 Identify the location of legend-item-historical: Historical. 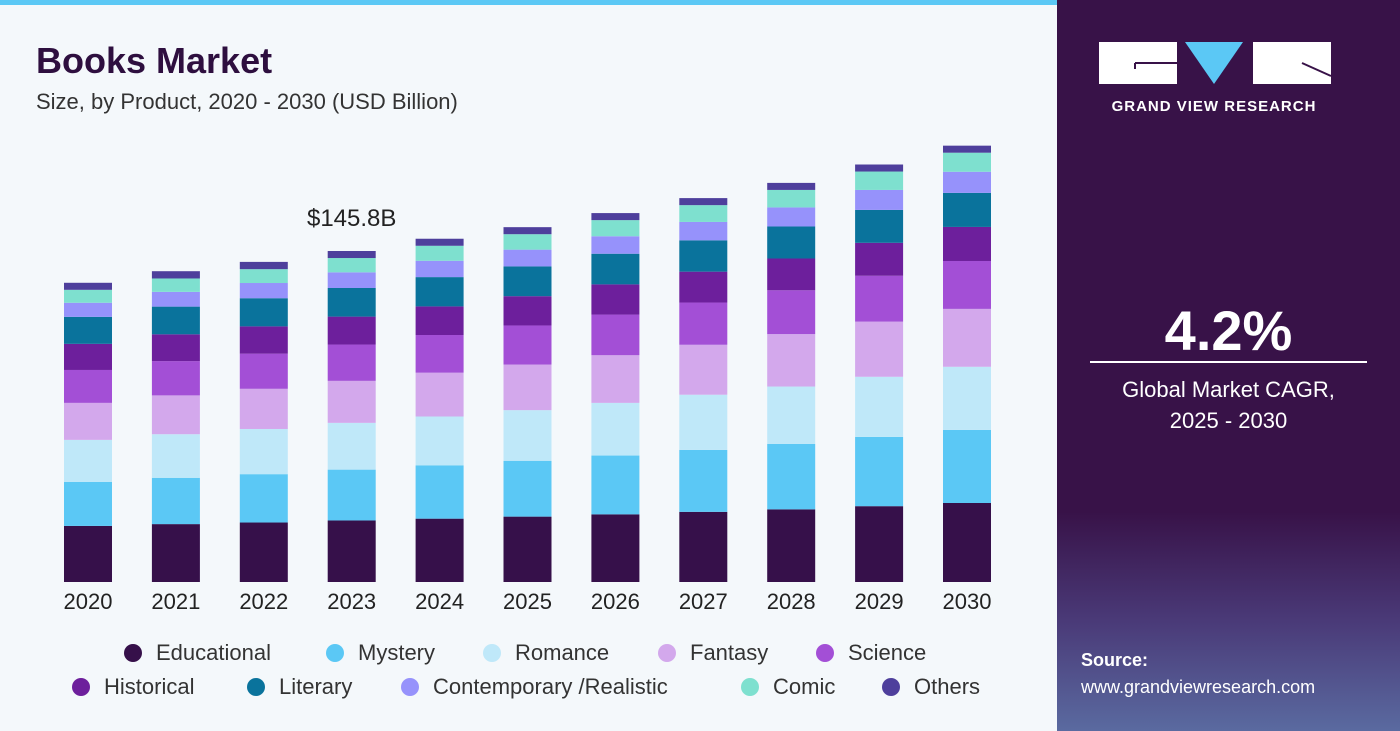
(133, 687).